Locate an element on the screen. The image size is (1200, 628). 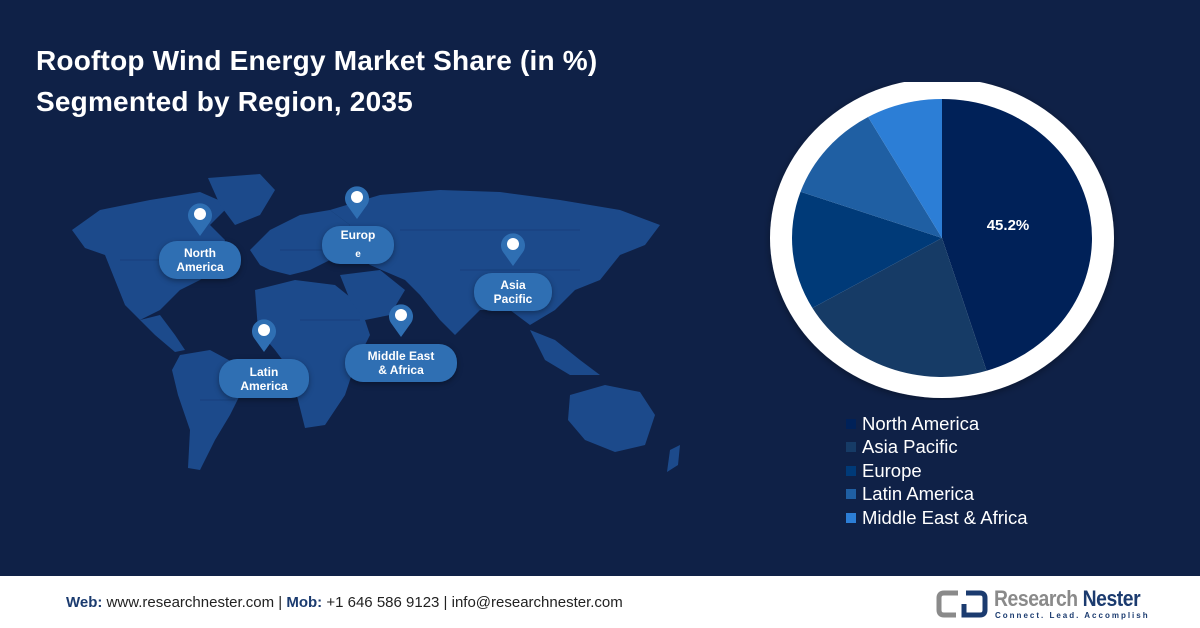
pill-middle-east-africa: Middle East & Africa is located at coordinates (401, 363).